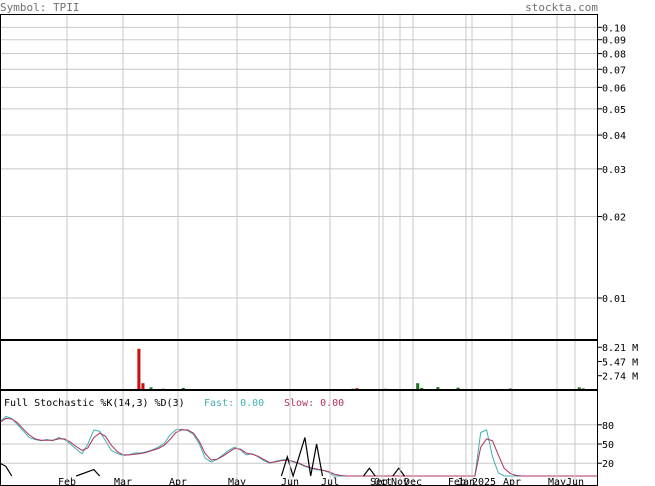  What do you see at coordinates (413, 481) in the screenshot?
I see `x-tick-label: Dec` at bounding box center [413, 481].